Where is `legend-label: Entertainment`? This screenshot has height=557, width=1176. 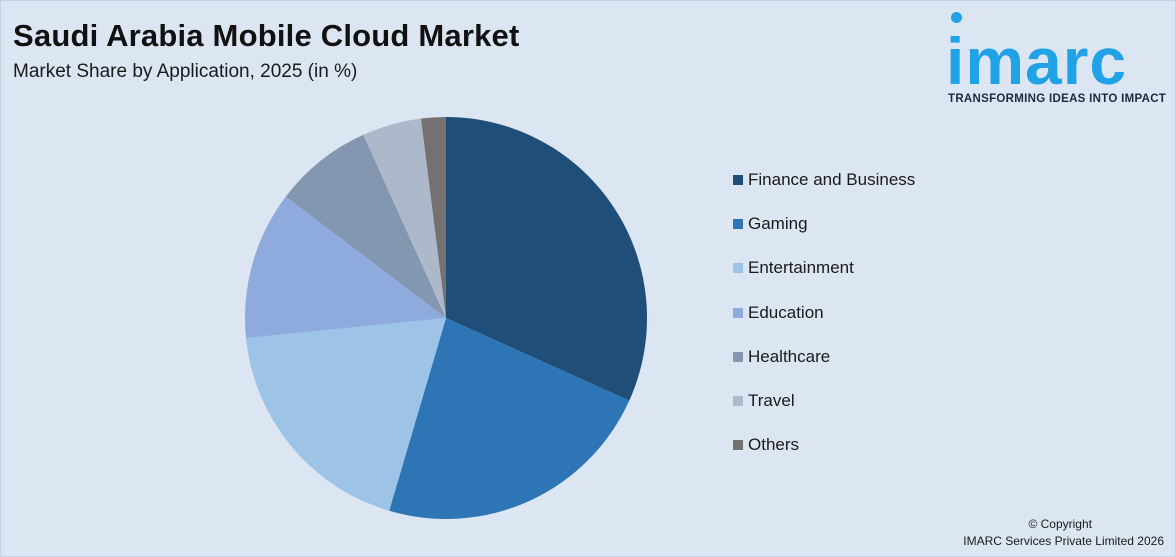 legend-label: Entertainment is located at coordinates (801, 268).